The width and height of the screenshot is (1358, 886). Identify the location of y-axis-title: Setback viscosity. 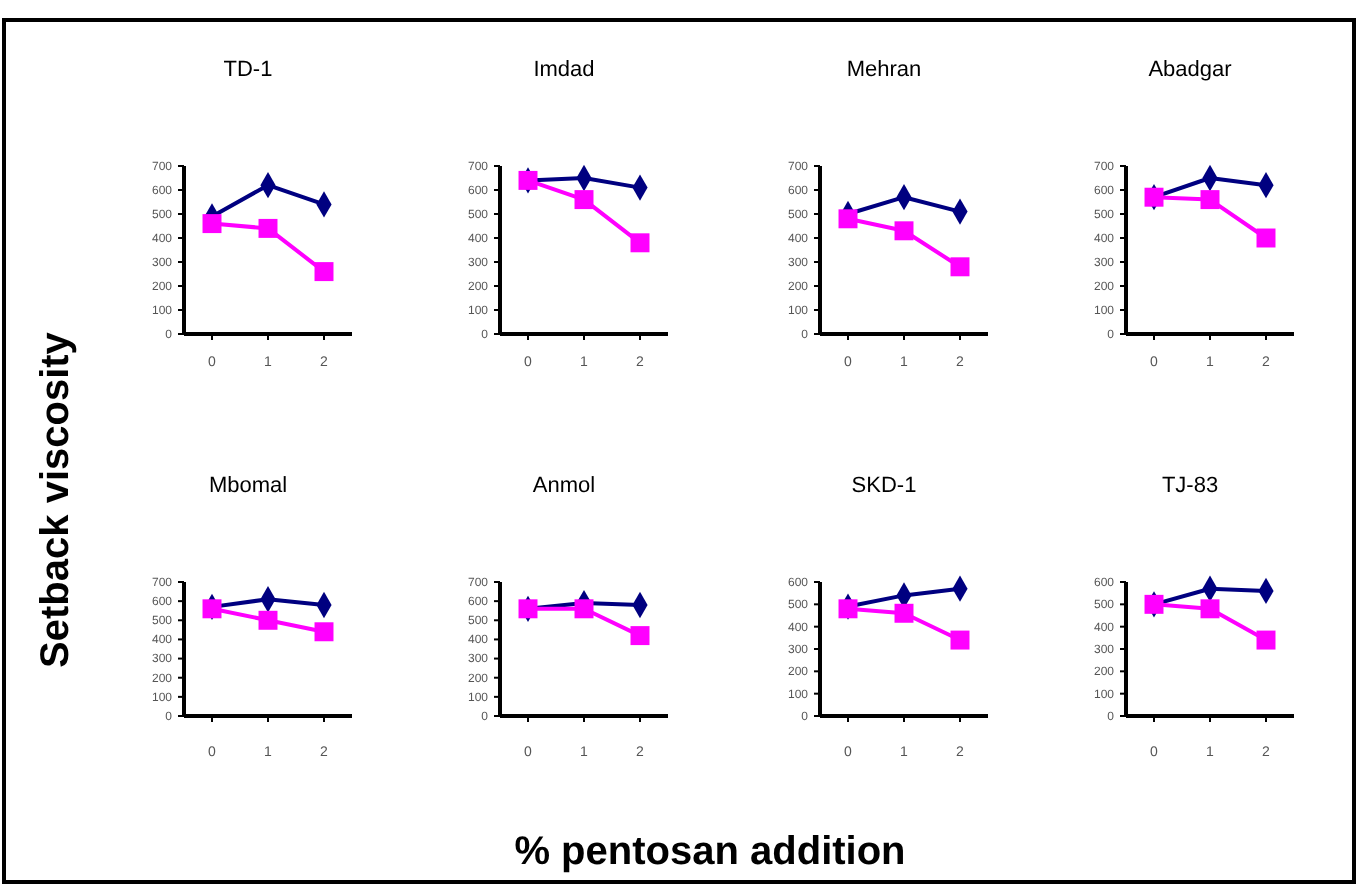
(56, 499).